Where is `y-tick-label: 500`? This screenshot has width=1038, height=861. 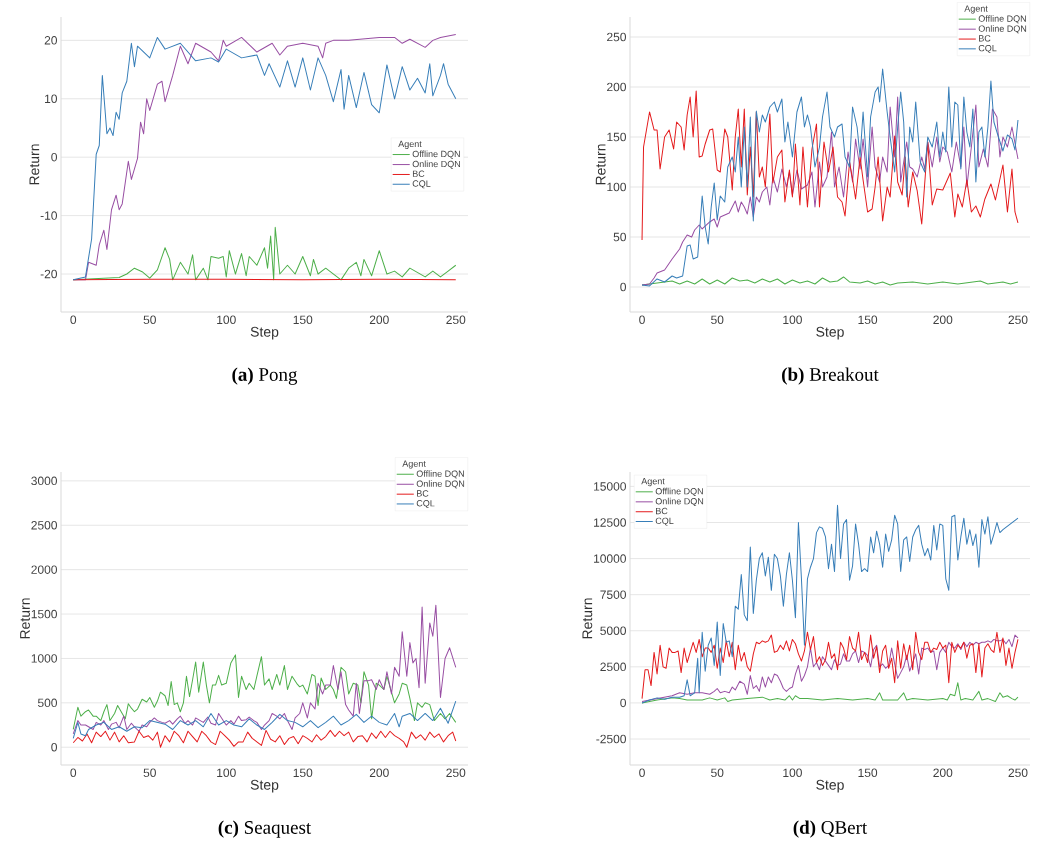
y-tick-label: 500 is located at coordinates (47, 703).